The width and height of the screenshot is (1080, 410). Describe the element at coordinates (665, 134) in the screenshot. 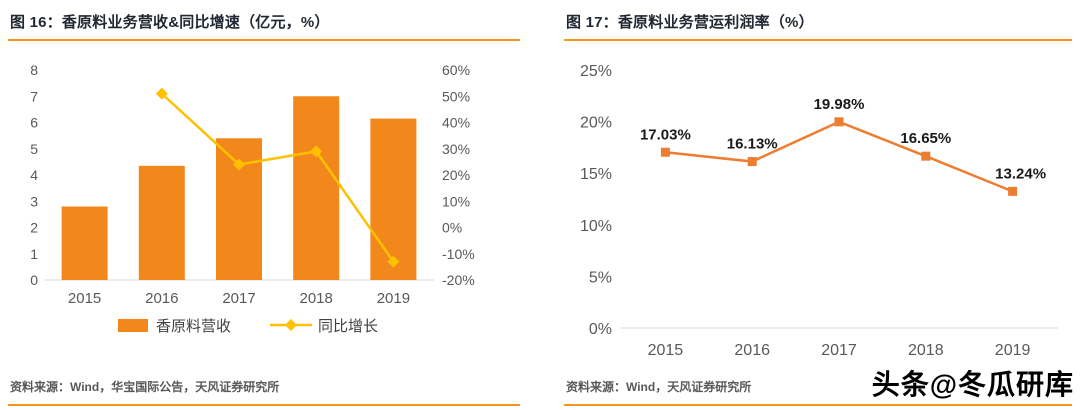

I see `chart-text: 17.03%` at that location.